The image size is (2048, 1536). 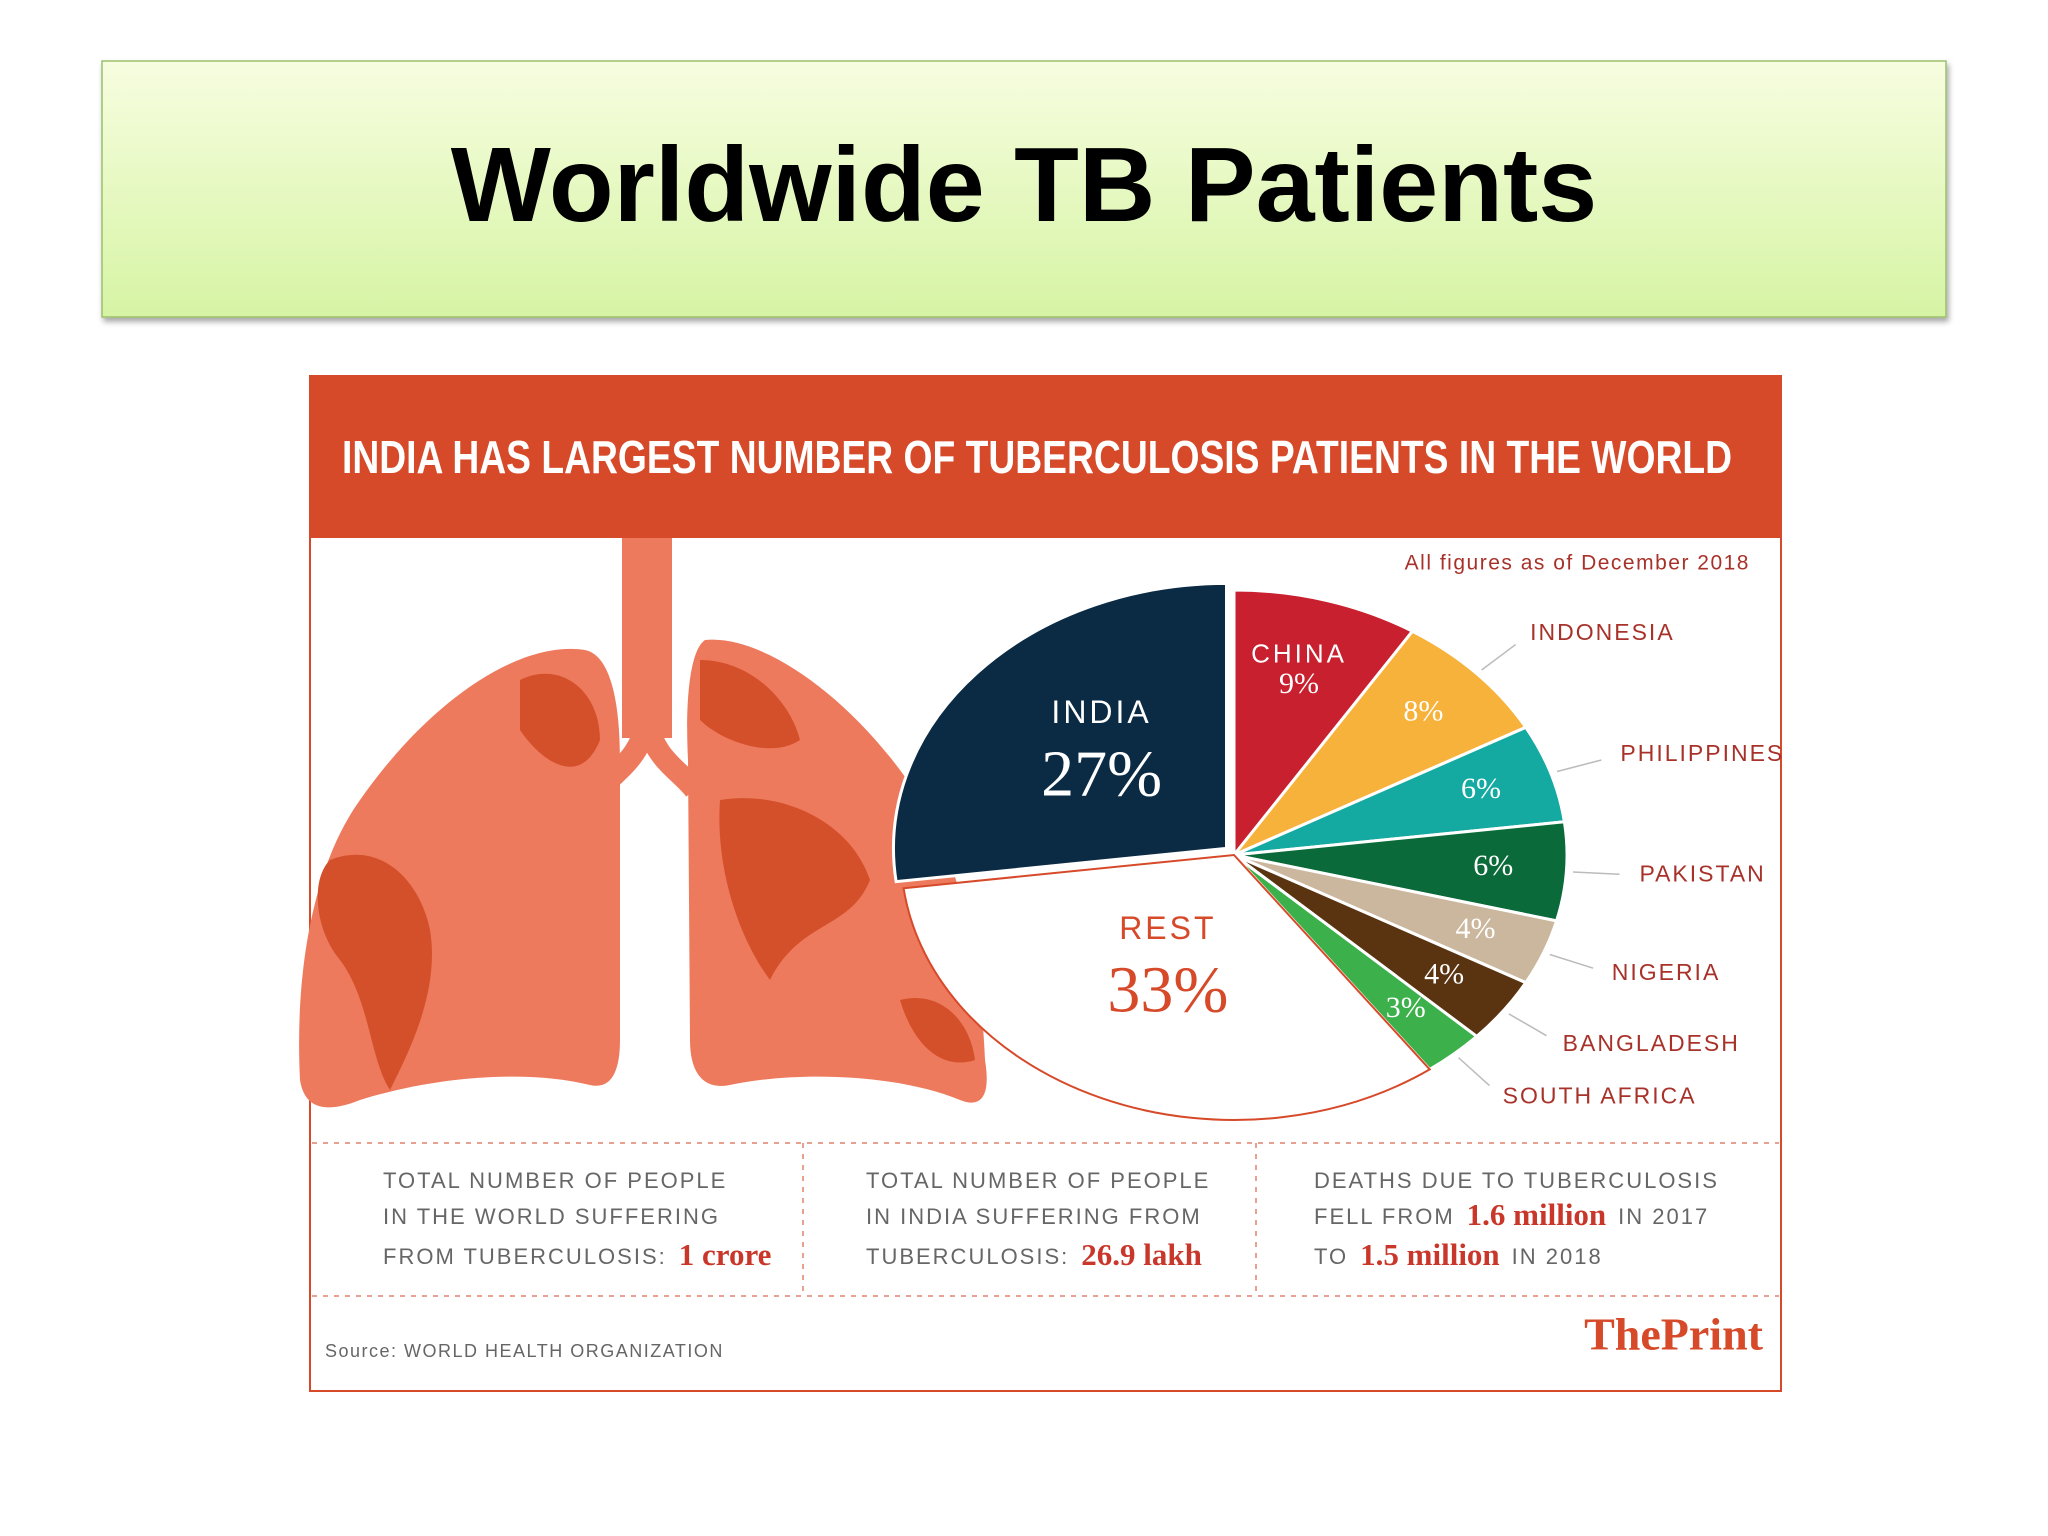 What do you see at coordinates (1101, 774) in the screenshot?
I see `slice-value-label: 27%` at bounding box center [1101, 774].